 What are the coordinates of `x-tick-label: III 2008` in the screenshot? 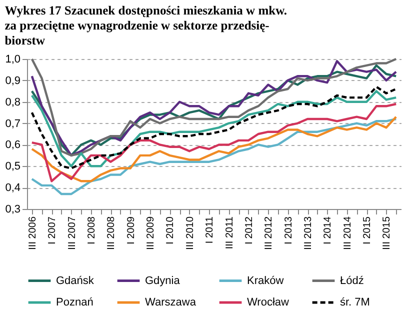 It's located at (112, 233).